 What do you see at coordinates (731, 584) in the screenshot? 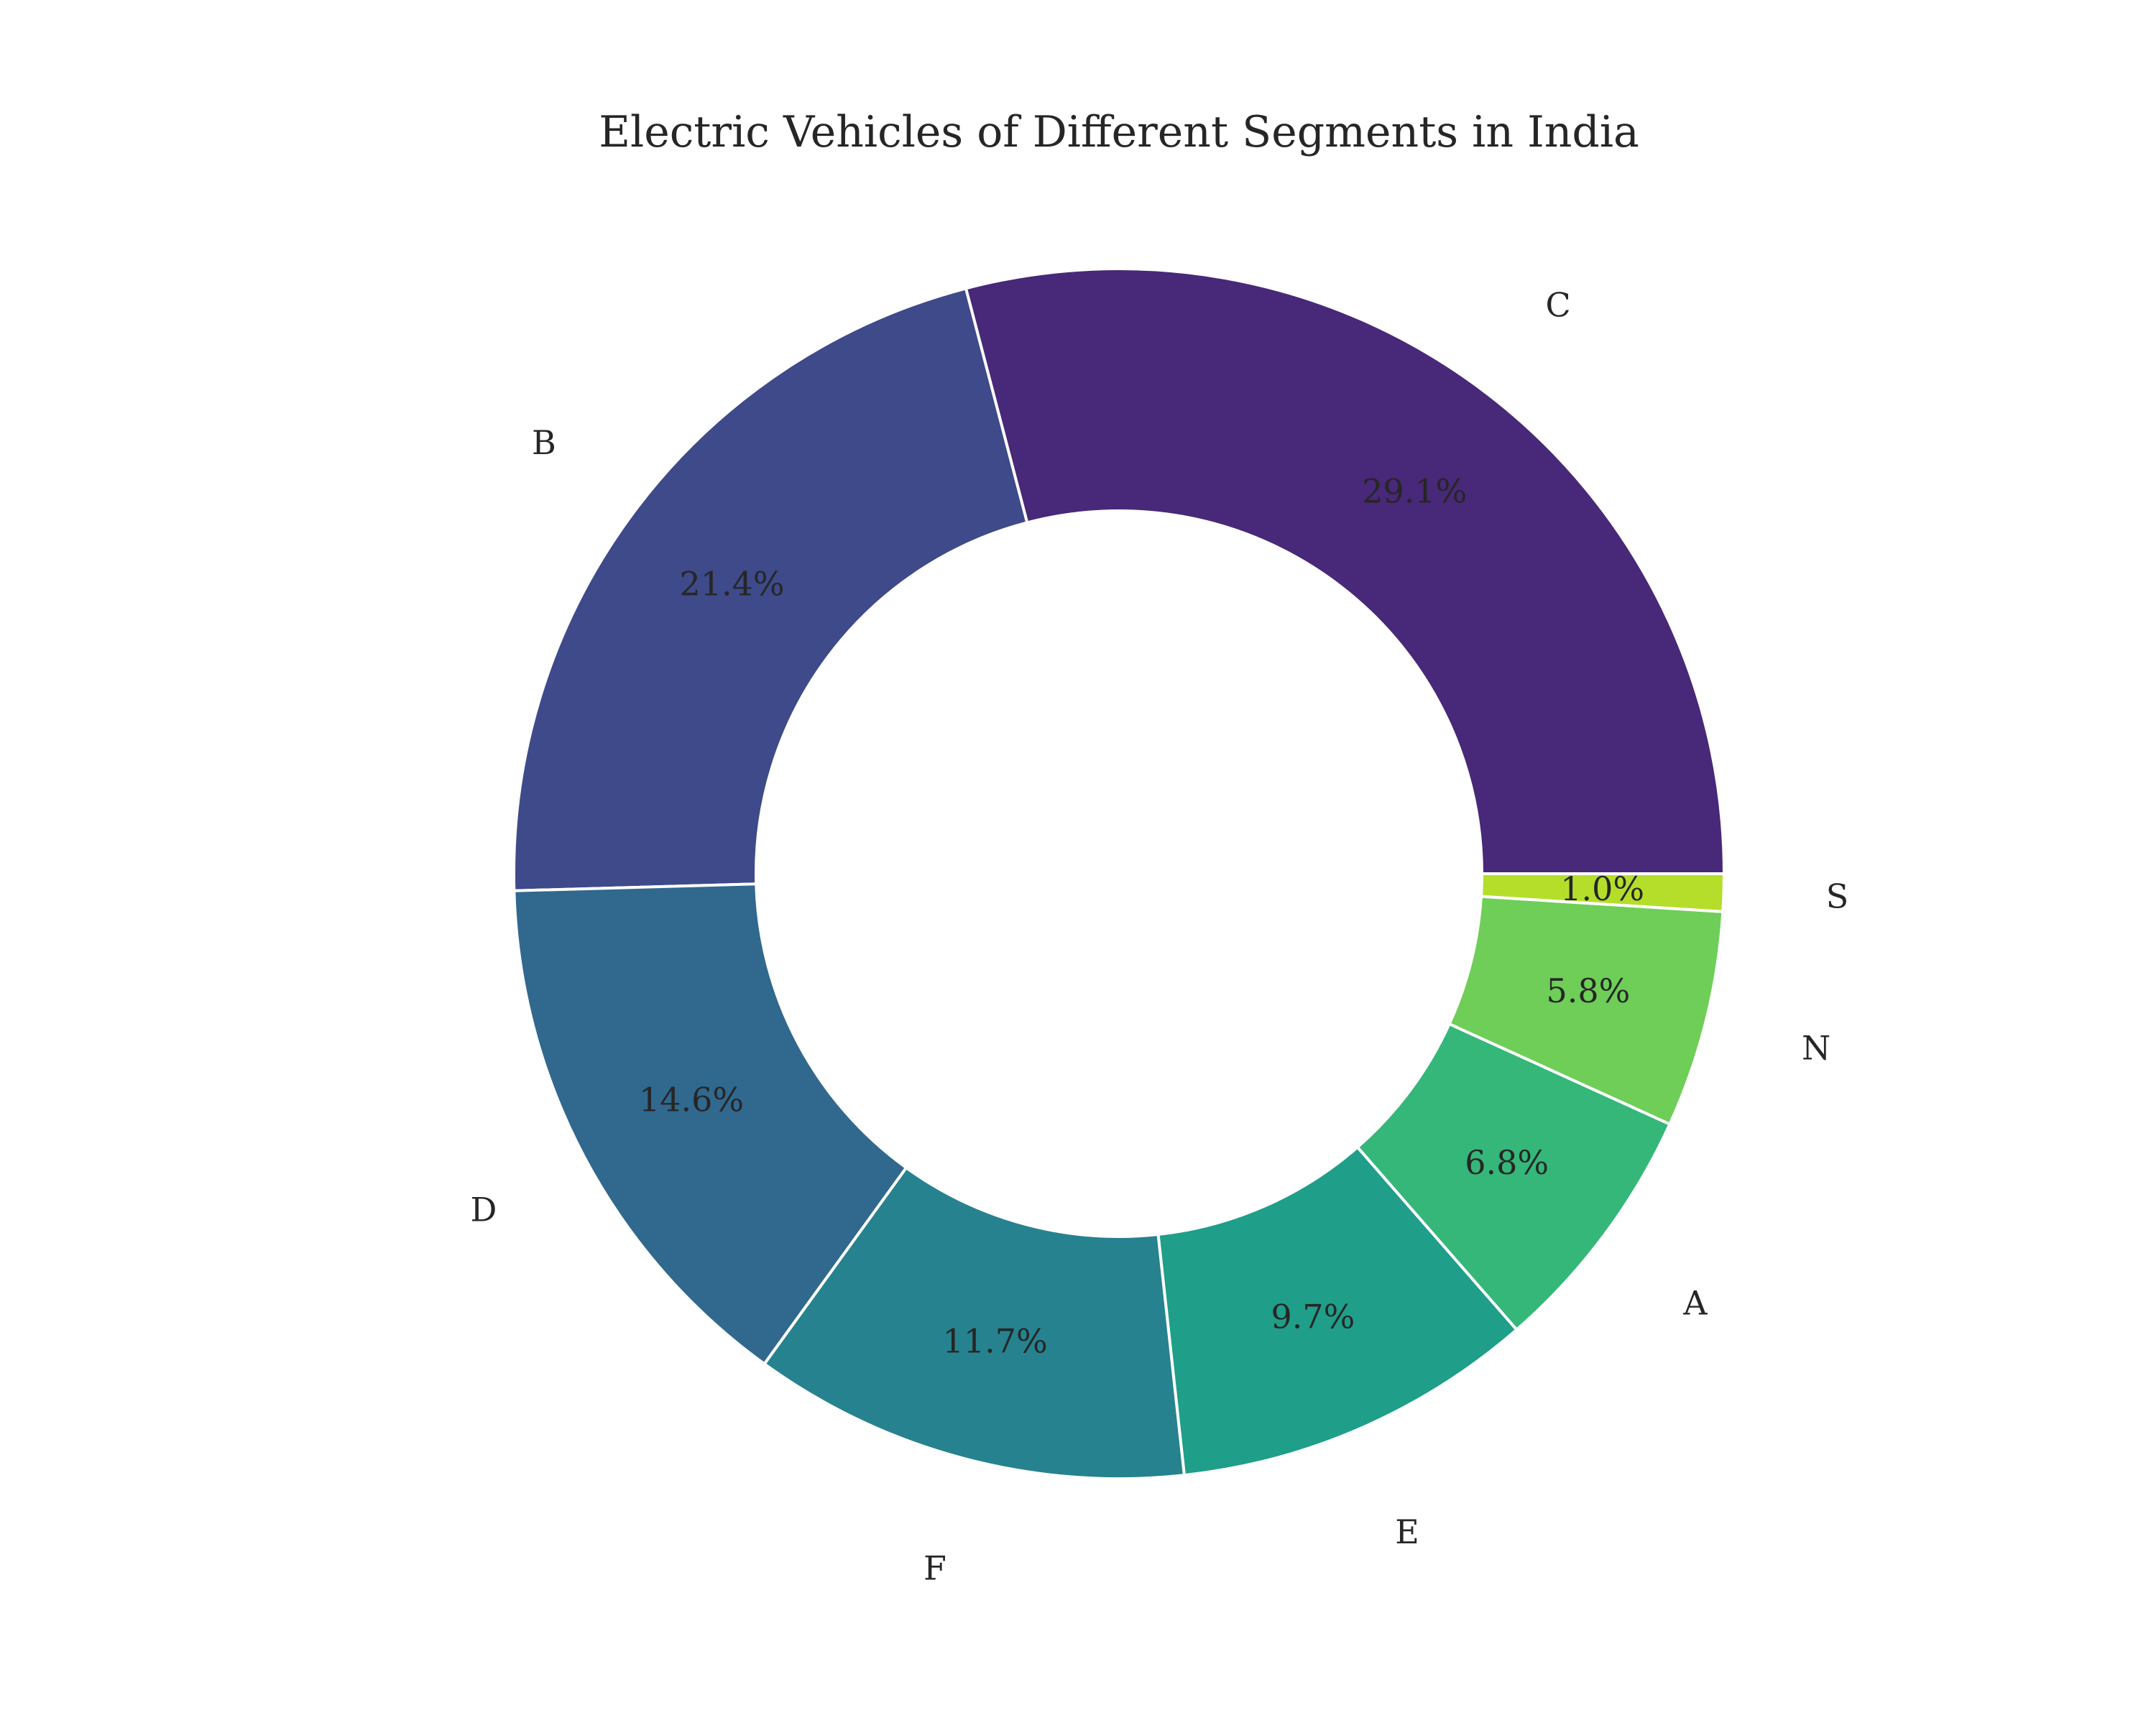
I see `pct-label-b: 21.4%` at bounding box center [731, 584].